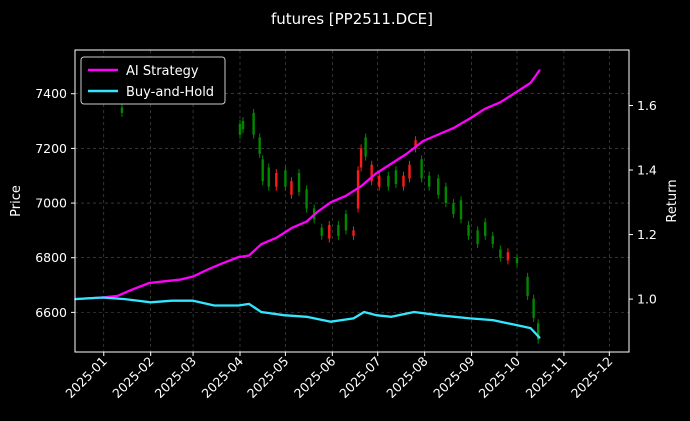 Image resolution: width=690 pixels, height=421 pixels. I want to click on y-axis-right: 1.0 1.2 1.4 1.6, so click(643, 202).